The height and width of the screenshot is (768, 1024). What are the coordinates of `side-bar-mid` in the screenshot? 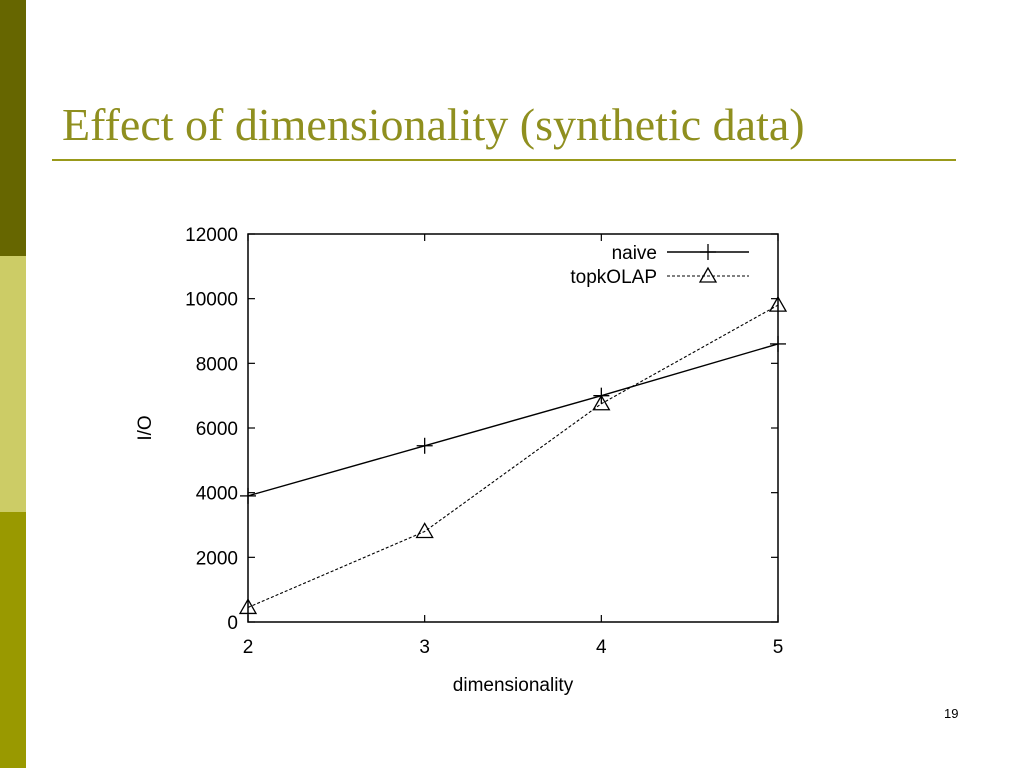 It's located at (13, 640).